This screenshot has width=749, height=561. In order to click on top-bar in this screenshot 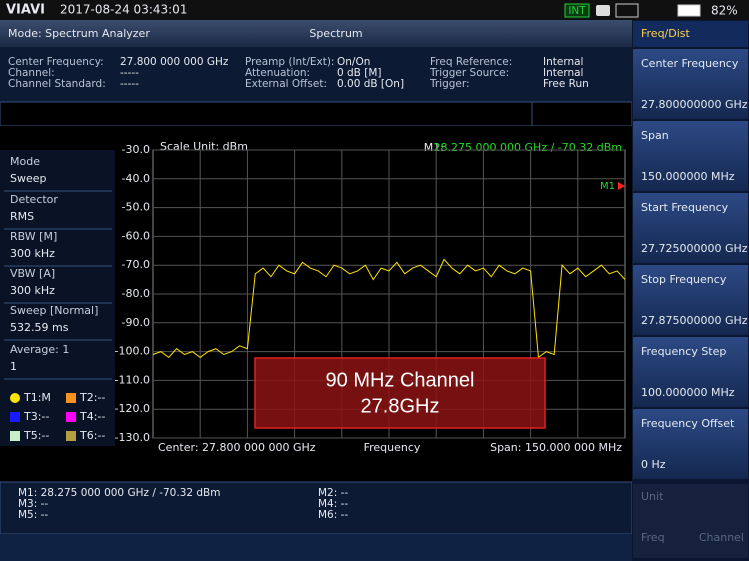, I will do `click(374, 10)`.